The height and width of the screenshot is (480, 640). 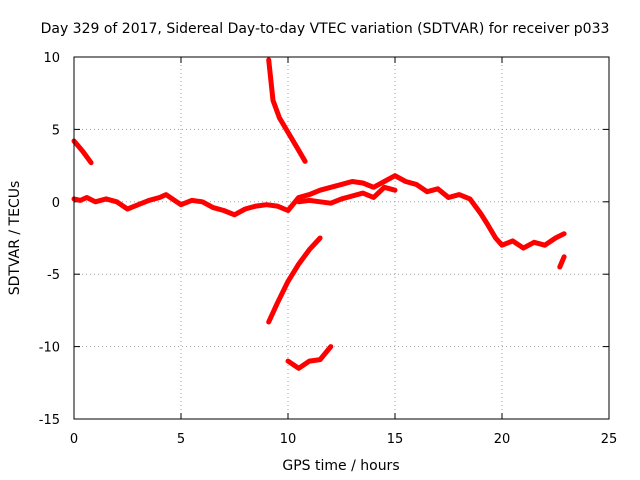 I want to click on series-line-steep-rise, so click(x=294, y=280).